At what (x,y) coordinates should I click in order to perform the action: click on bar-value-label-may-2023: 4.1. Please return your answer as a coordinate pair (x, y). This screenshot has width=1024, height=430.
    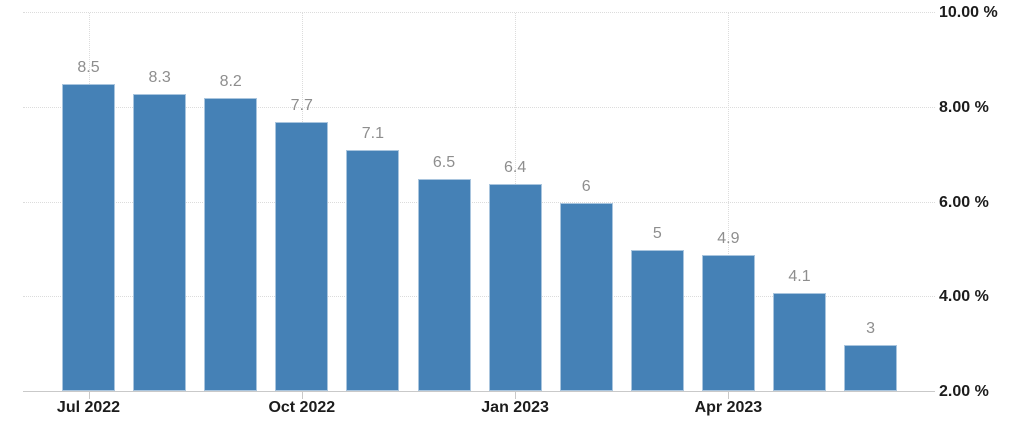
    Looking at the image, I should click on (799, 276).